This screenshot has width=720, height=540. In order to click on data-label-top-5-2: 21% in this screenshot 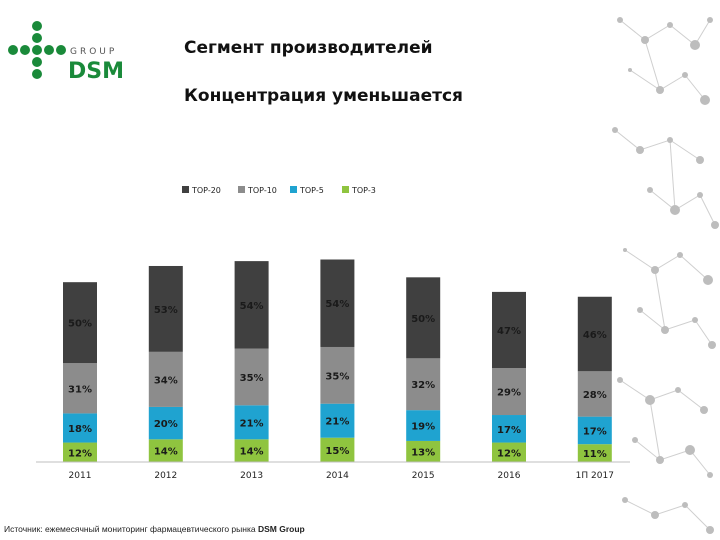, I will do `click(252, 423)`.